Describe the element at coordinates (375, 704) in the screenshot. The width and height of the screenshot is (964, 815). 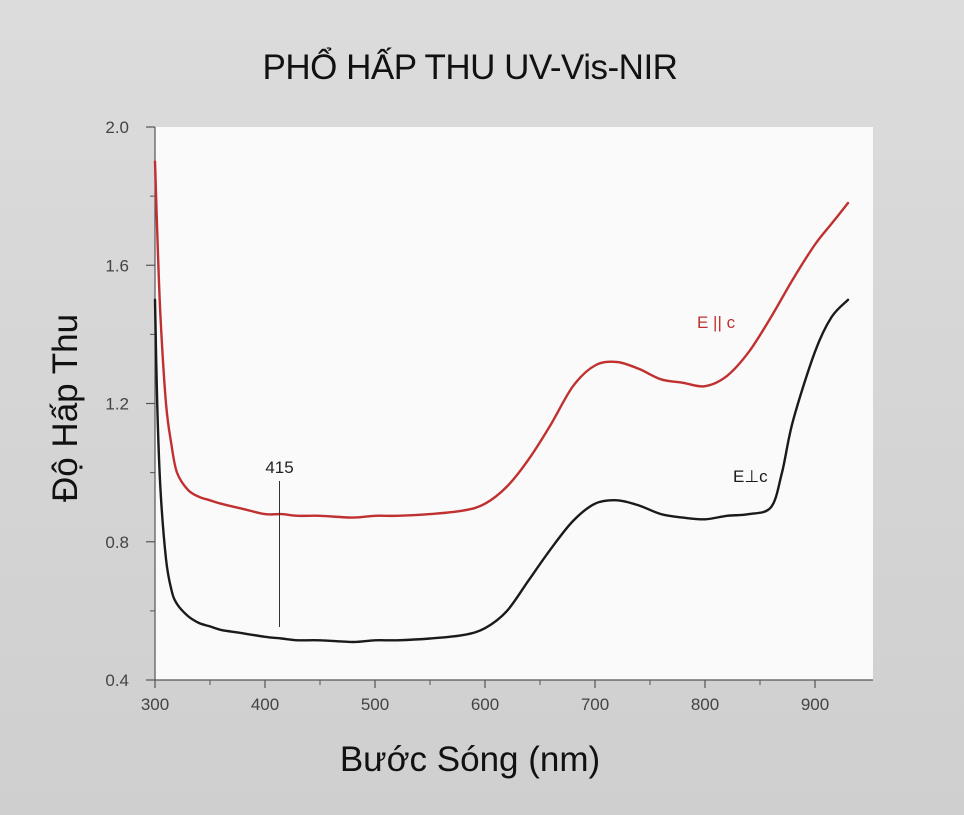
I see `x-tick-label: 500` at that location.